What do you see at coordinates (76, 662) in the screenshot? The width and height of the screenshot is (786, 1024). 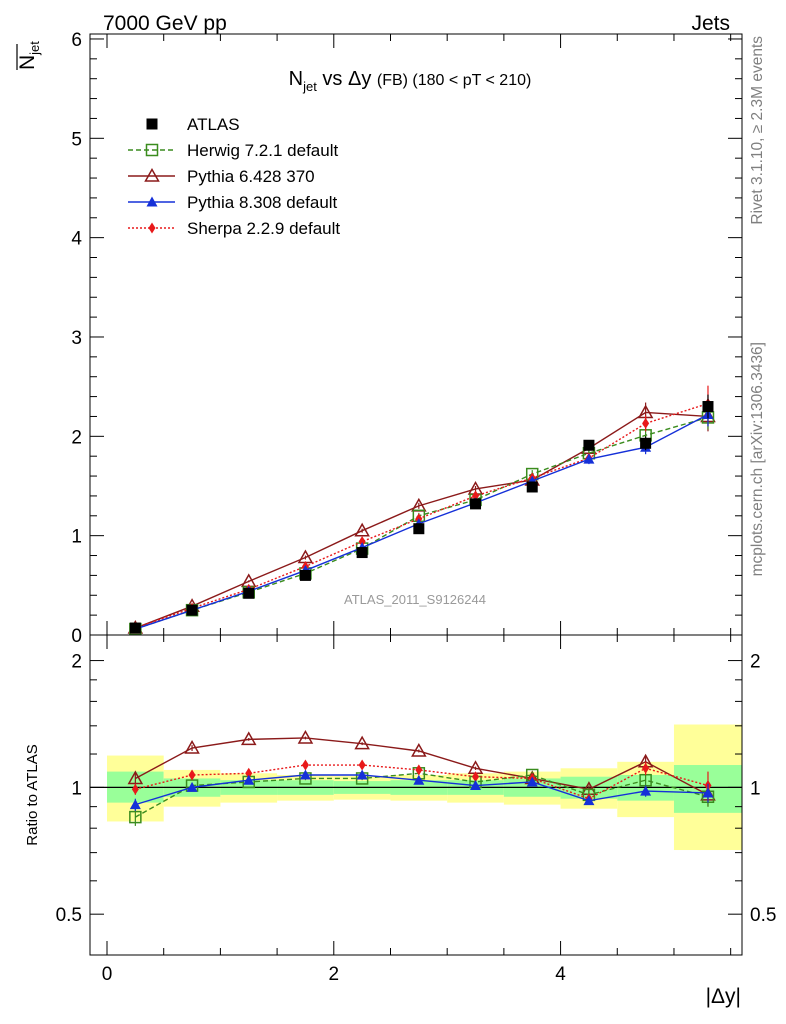 I see `ratio-ytick-label: 2` at bounding box center [76, 662].